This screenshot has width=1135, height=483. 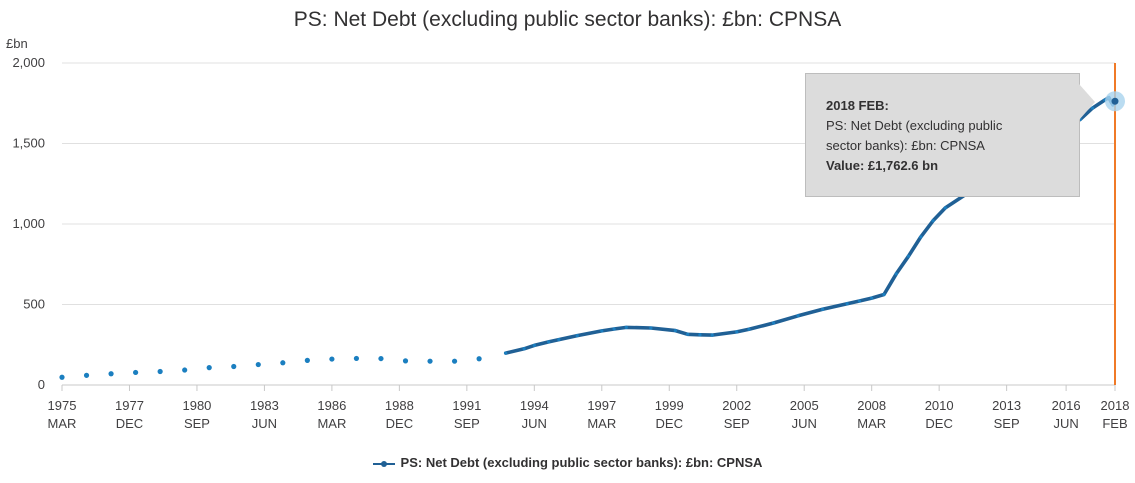 I want to click on y-tick-label: 1,000, so click(x=28, y=223).